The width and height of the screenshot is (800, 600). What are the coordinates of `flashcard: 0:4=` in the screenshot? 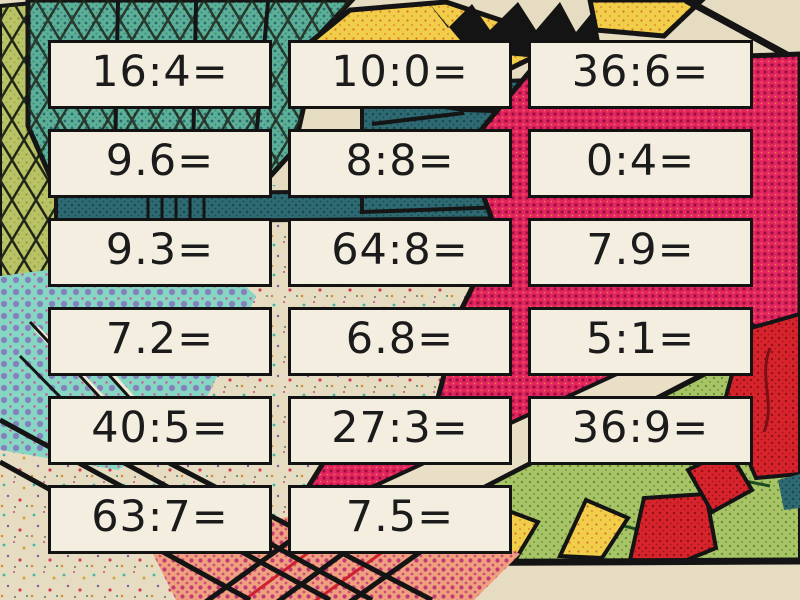 It's located at (640, 163).